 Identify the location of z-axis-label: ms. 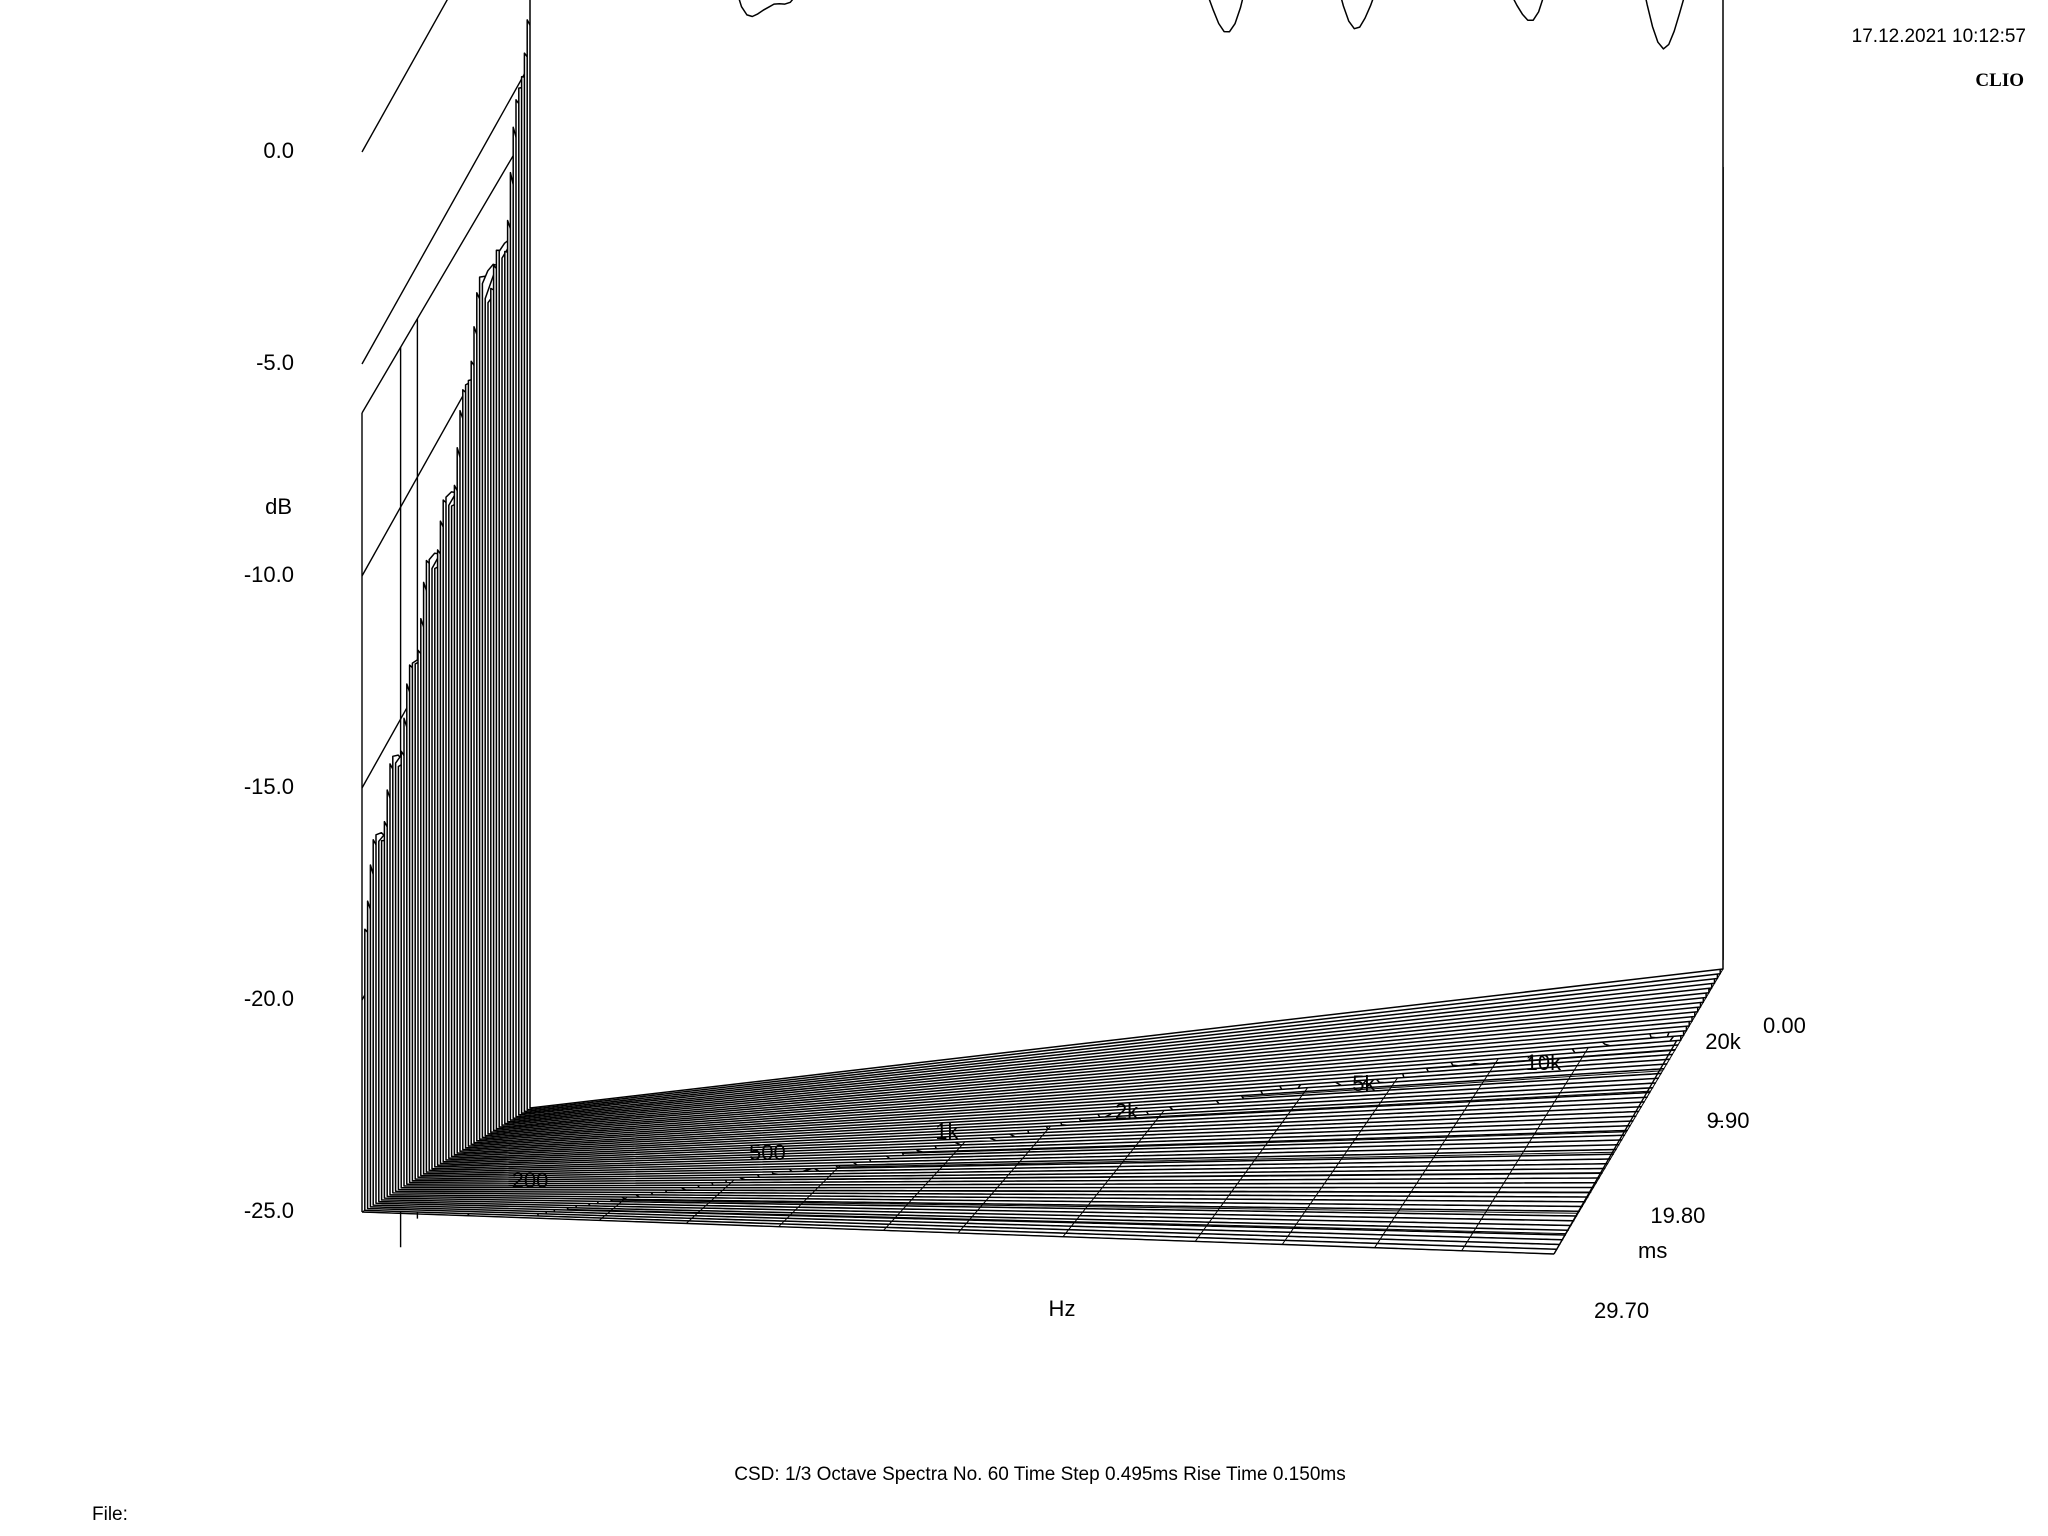
(1653, 1250).